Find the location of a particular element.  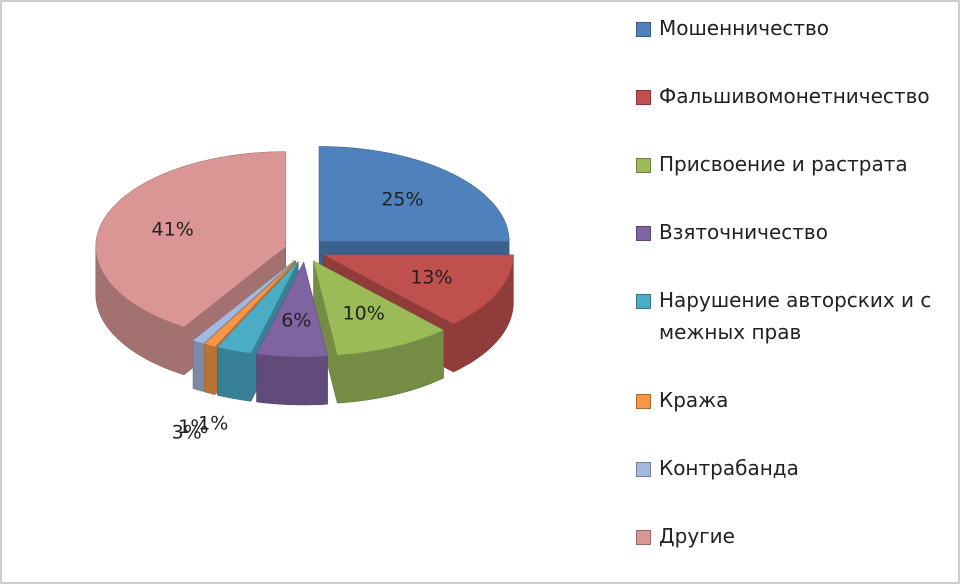

legend-item: Мошенничество is located at coordinates (786, 28).